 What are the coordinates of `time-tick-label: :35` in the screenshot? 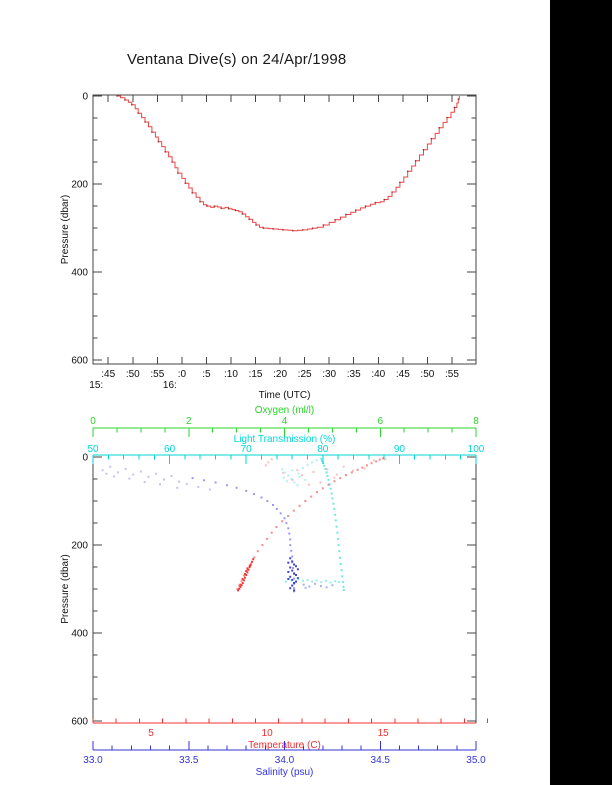 It's located at (354, 374).